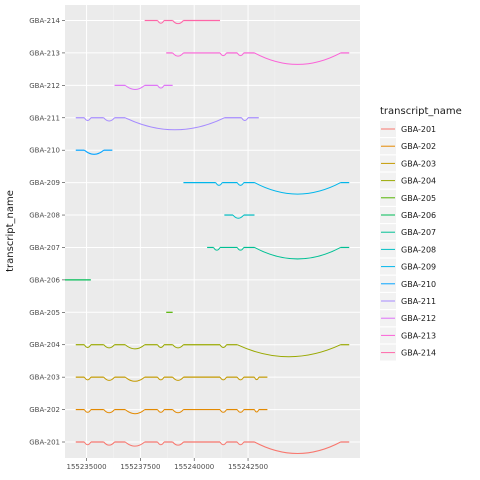 The image size is (480, 480). What do you see at coordinates (418, 146) in the screenshot?
I see `legend-label: GBA-202` at bounding box center [418, 146].